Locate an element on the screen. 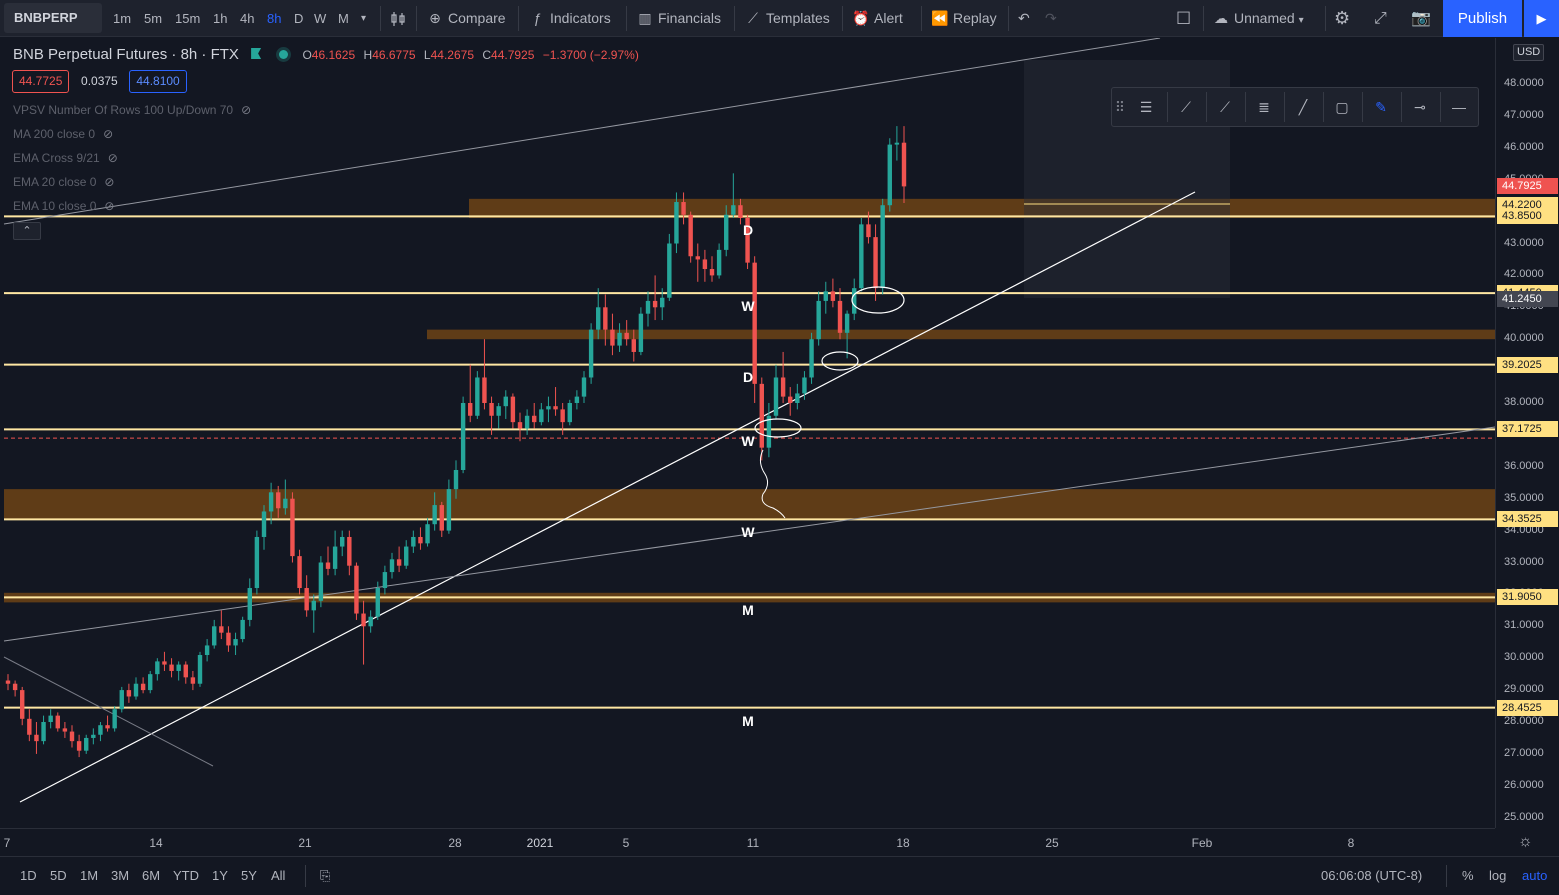 This screenshot has width=1559, height=895. alert-button: ⏰ Alert is located at coordinates (877, 18).